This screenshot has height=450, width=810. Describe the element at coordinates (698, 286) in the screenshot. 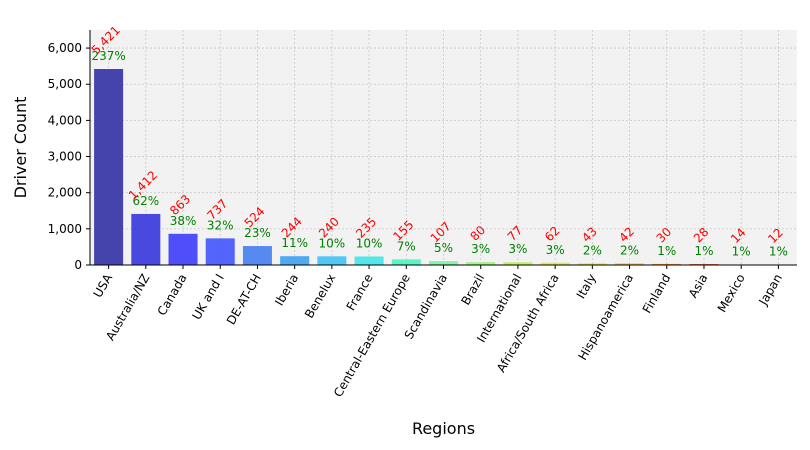

I see `x-tick-label: Asia` at that location.